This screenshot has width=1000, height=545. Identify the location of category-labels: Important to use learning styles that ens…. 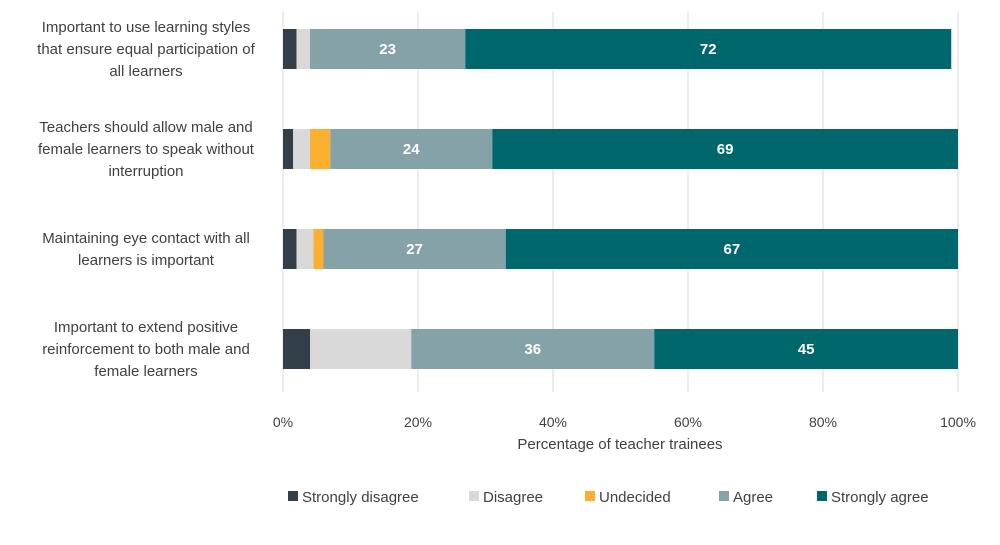
(146, 199).